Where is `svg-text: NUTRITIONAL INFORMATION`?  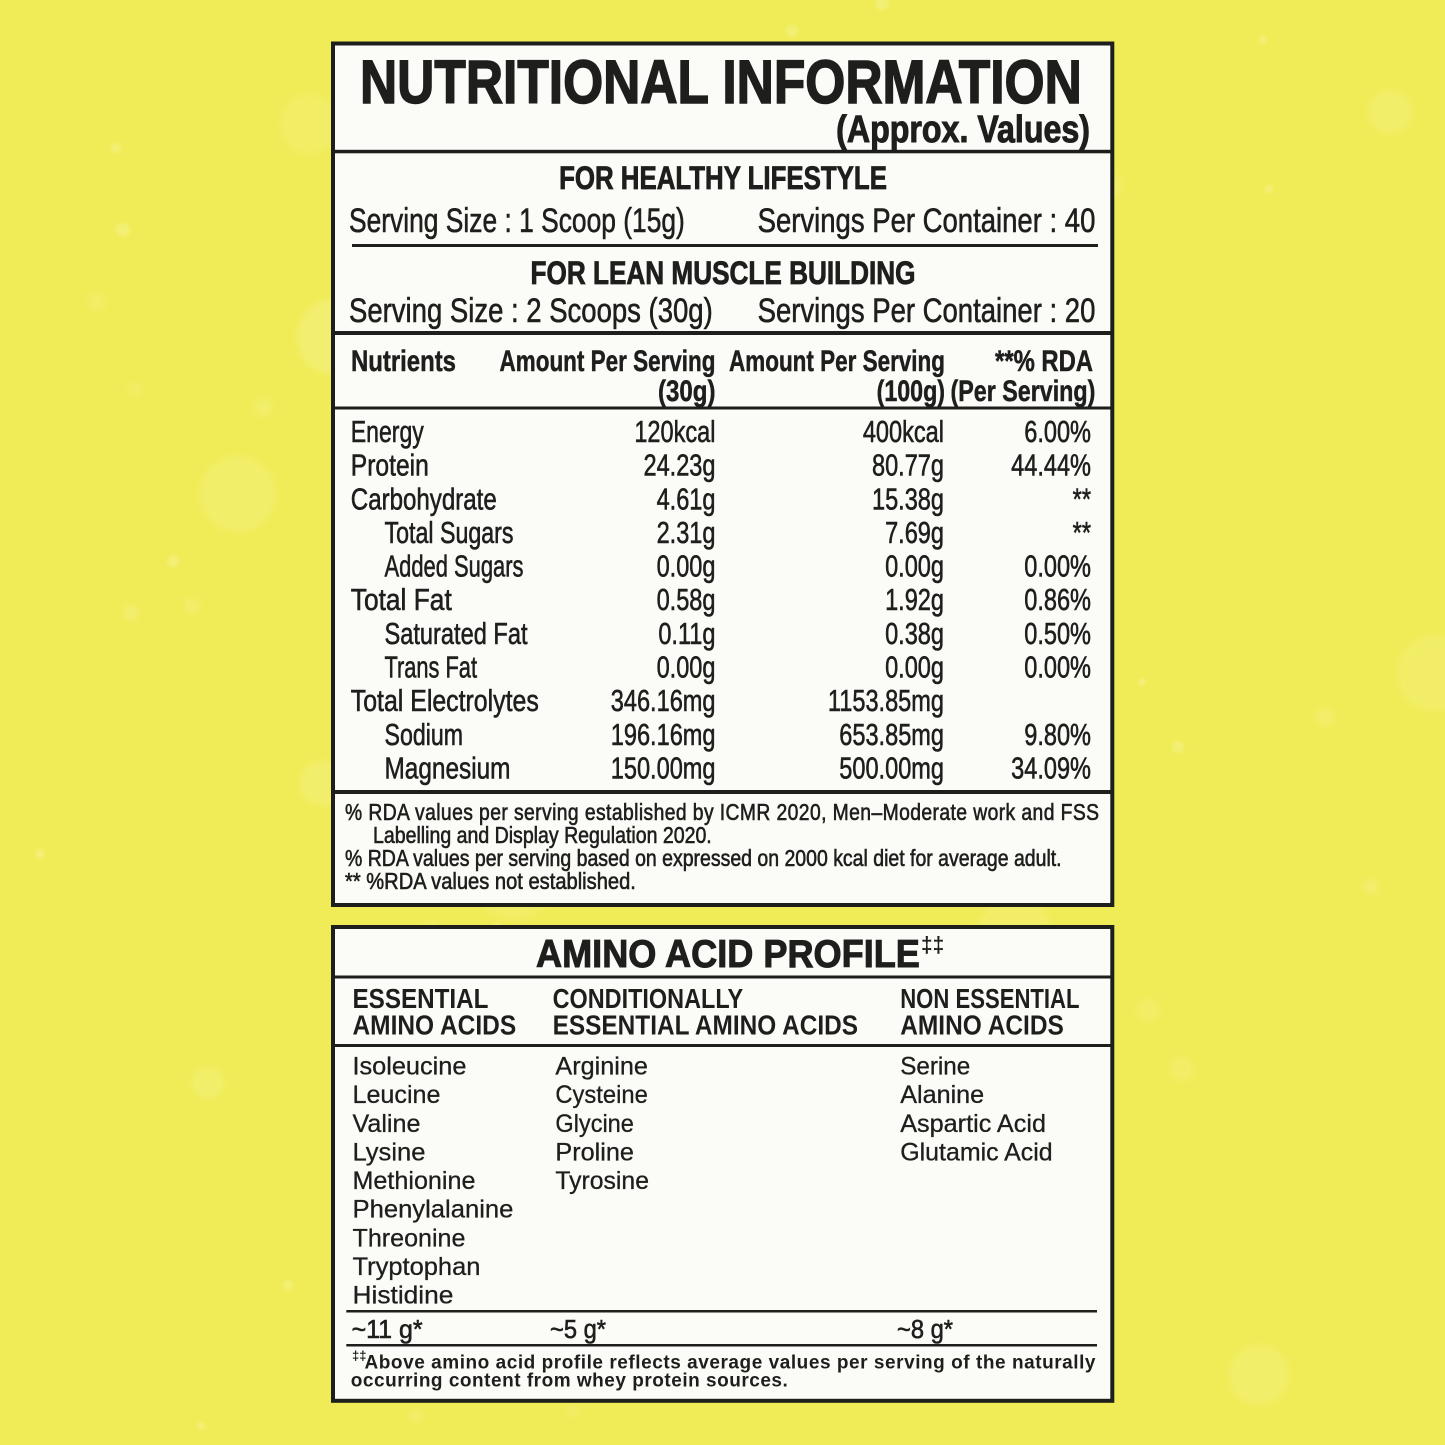
svg-text: NUTRITIONAL INFORMATION is located at coordinates (721, 82).